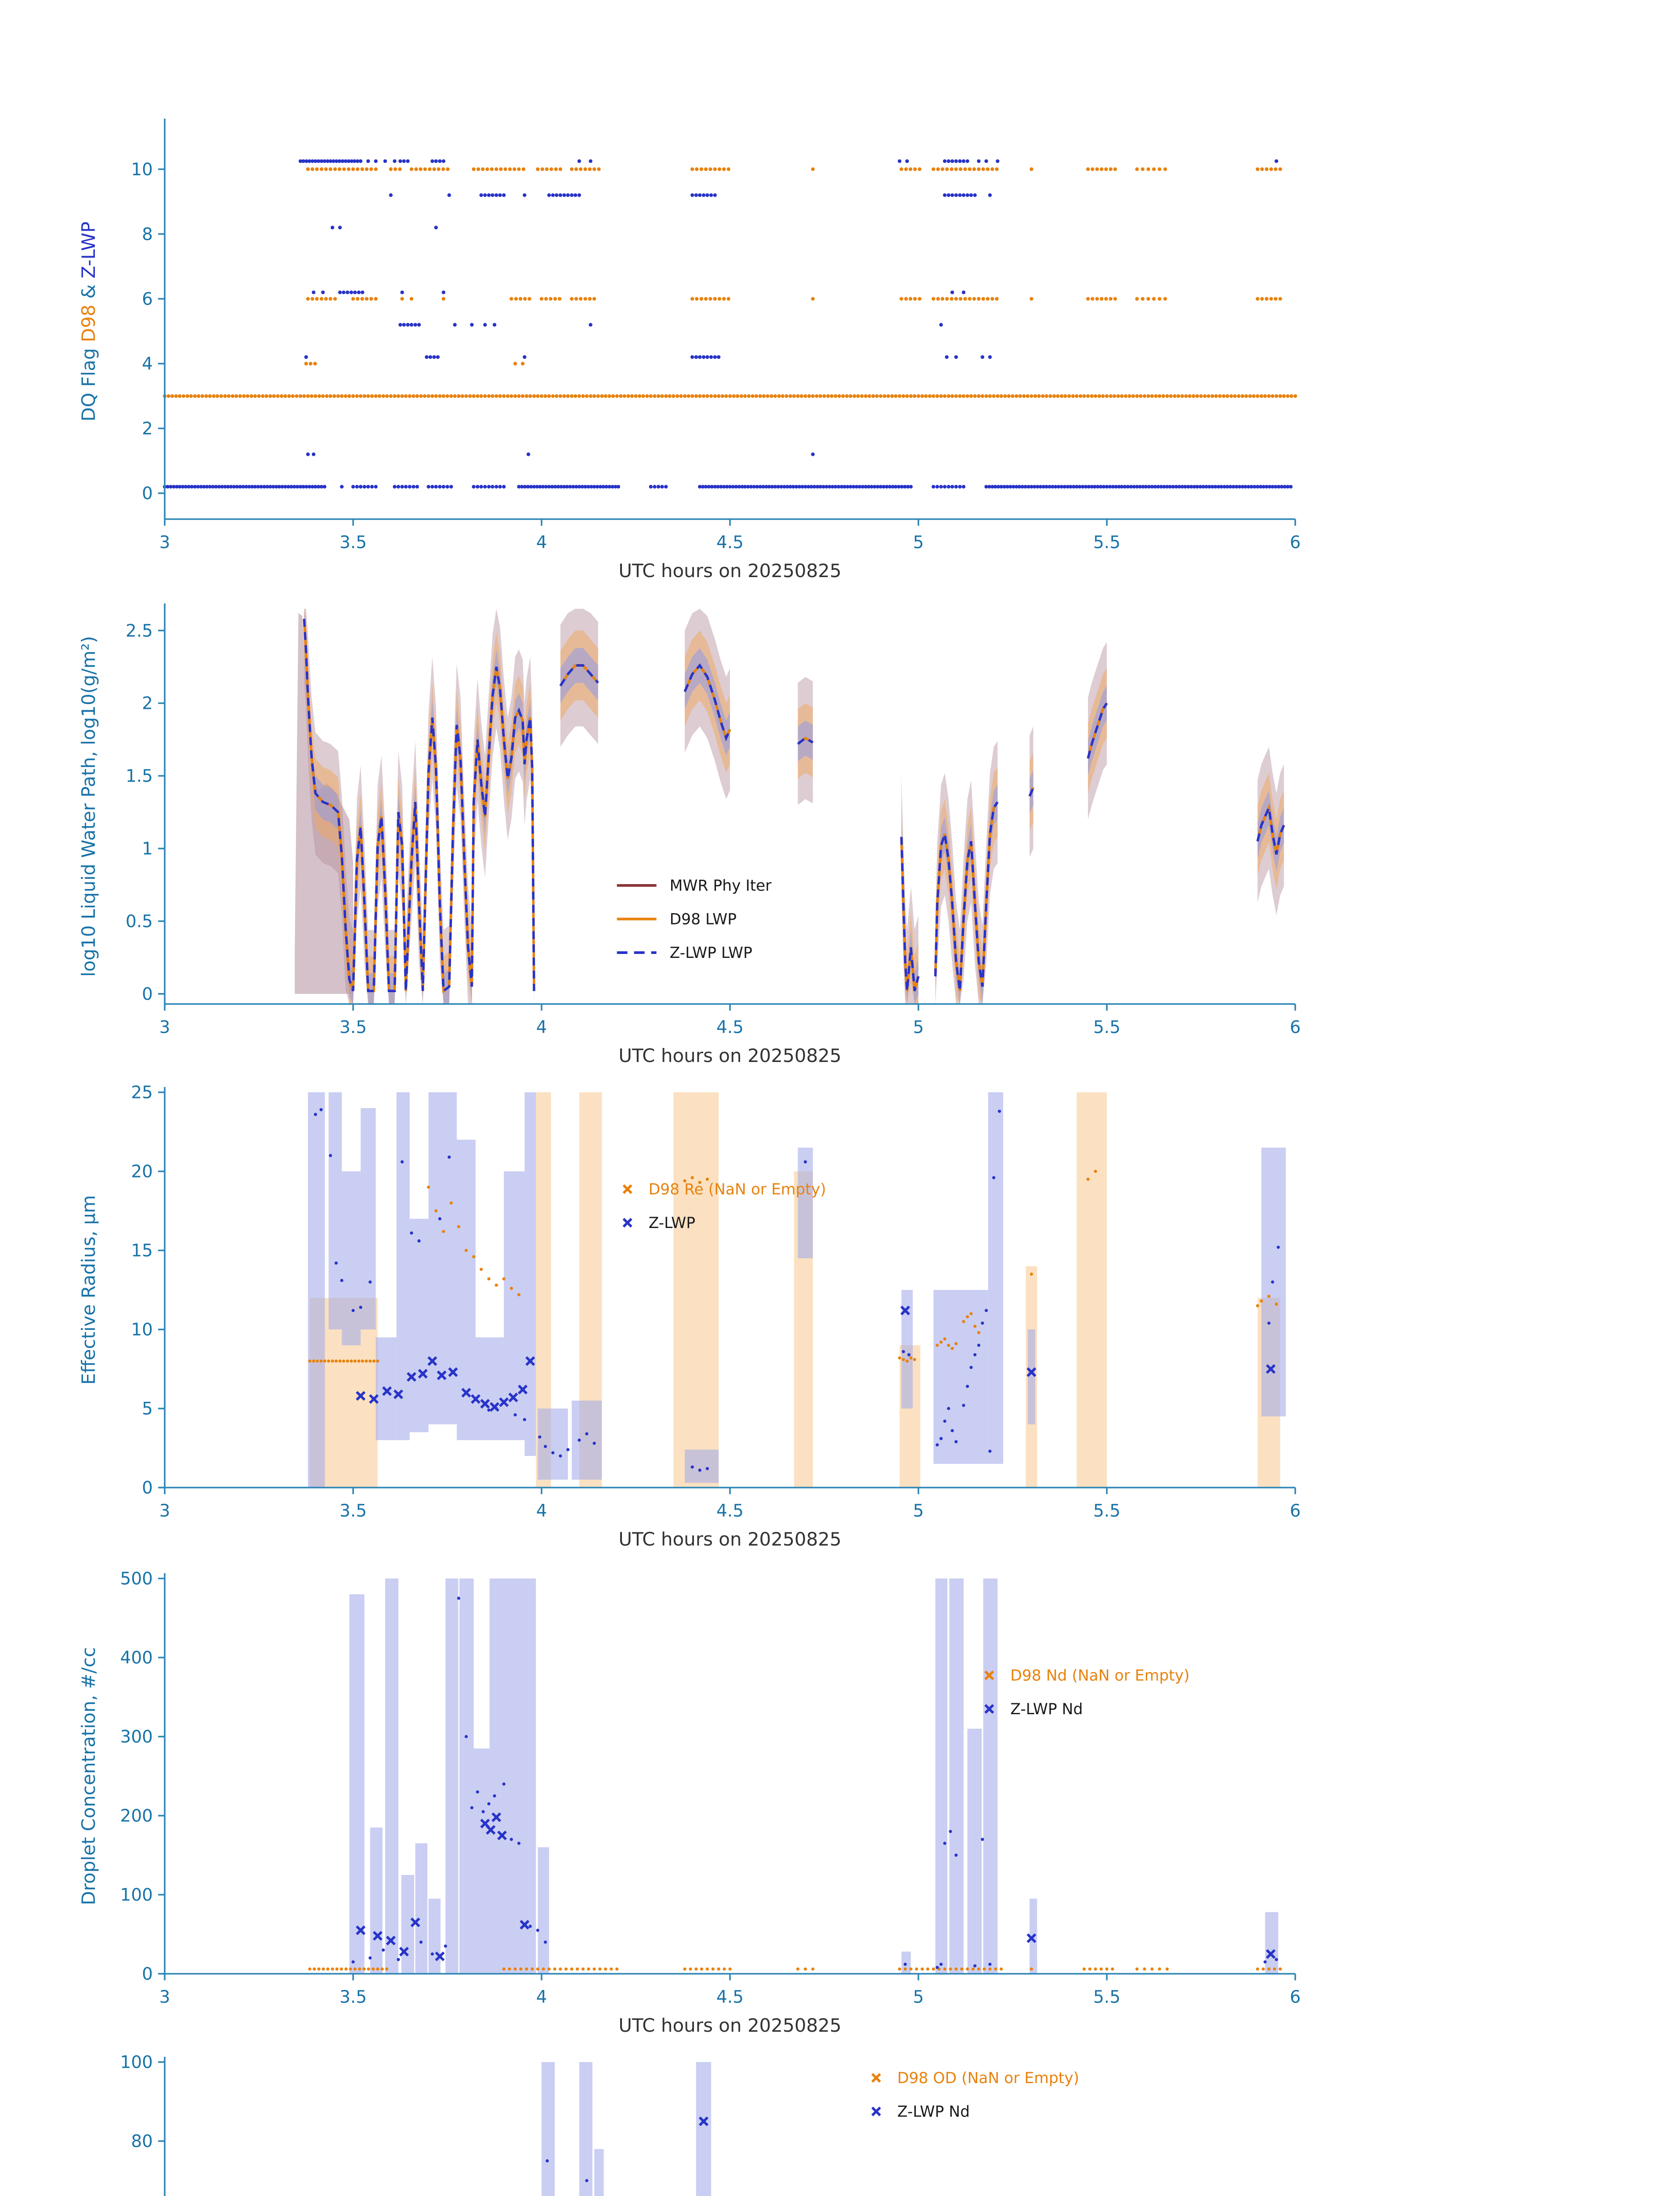 This screenshot has width=1680, height=2196. I want to click on y-axis-label: Effective Radius, μm, so click(88, 1290).